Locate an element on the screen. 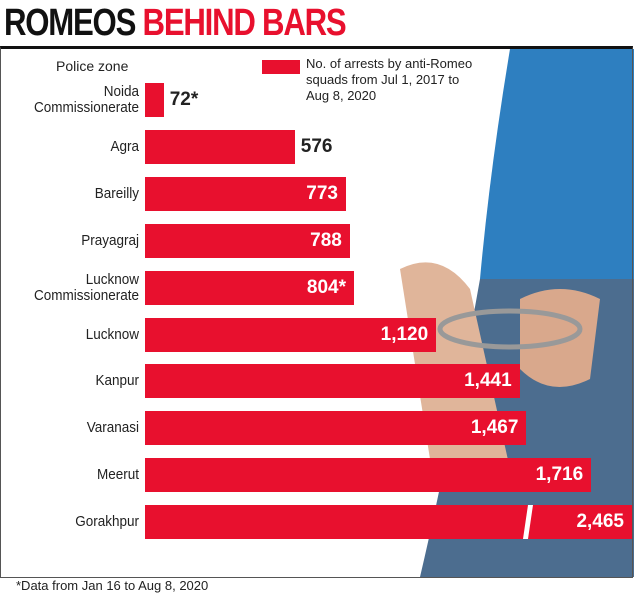 The height and width of the screenshot is (610, 635). value-label: 1,716 is located at coordinates (559, 475).